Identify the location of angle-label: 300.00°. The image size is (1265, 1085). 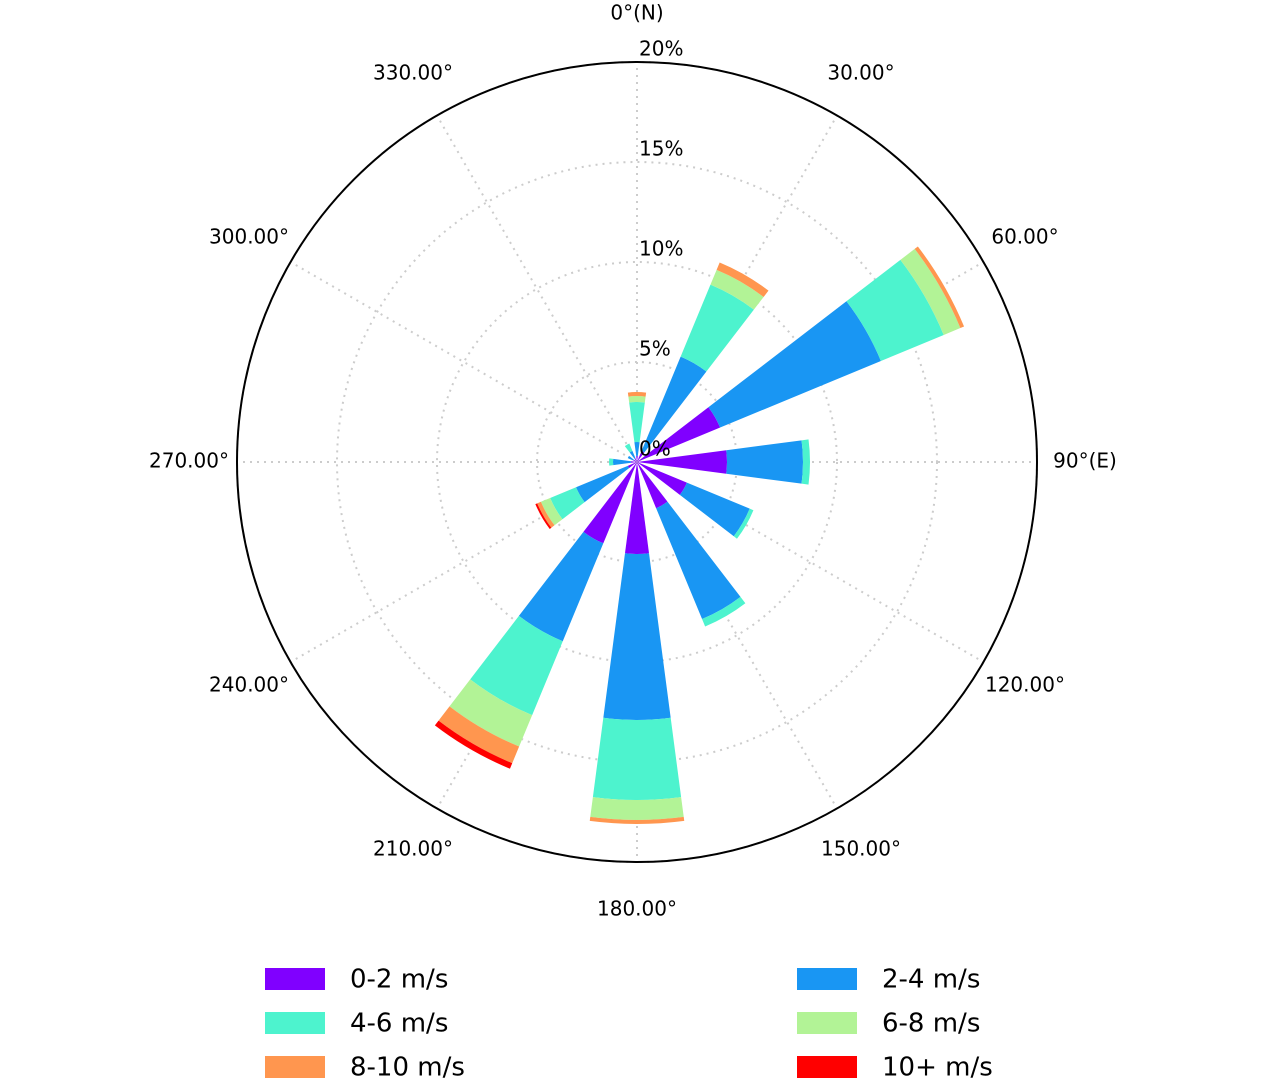
(249, 237).